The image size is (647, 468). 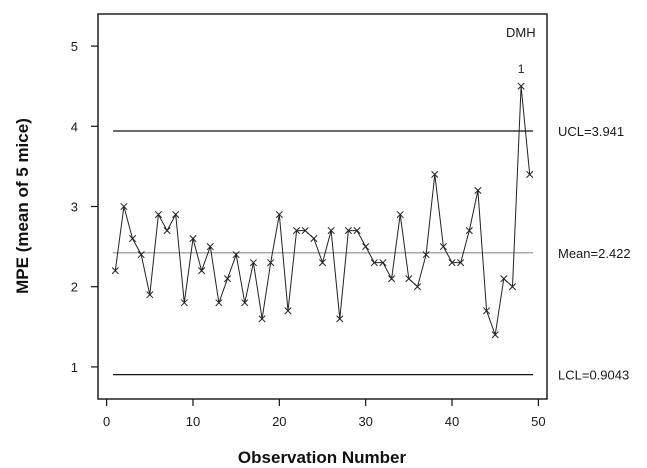 I want to click on x-tick-label: 0, so click(x=106, y=421).